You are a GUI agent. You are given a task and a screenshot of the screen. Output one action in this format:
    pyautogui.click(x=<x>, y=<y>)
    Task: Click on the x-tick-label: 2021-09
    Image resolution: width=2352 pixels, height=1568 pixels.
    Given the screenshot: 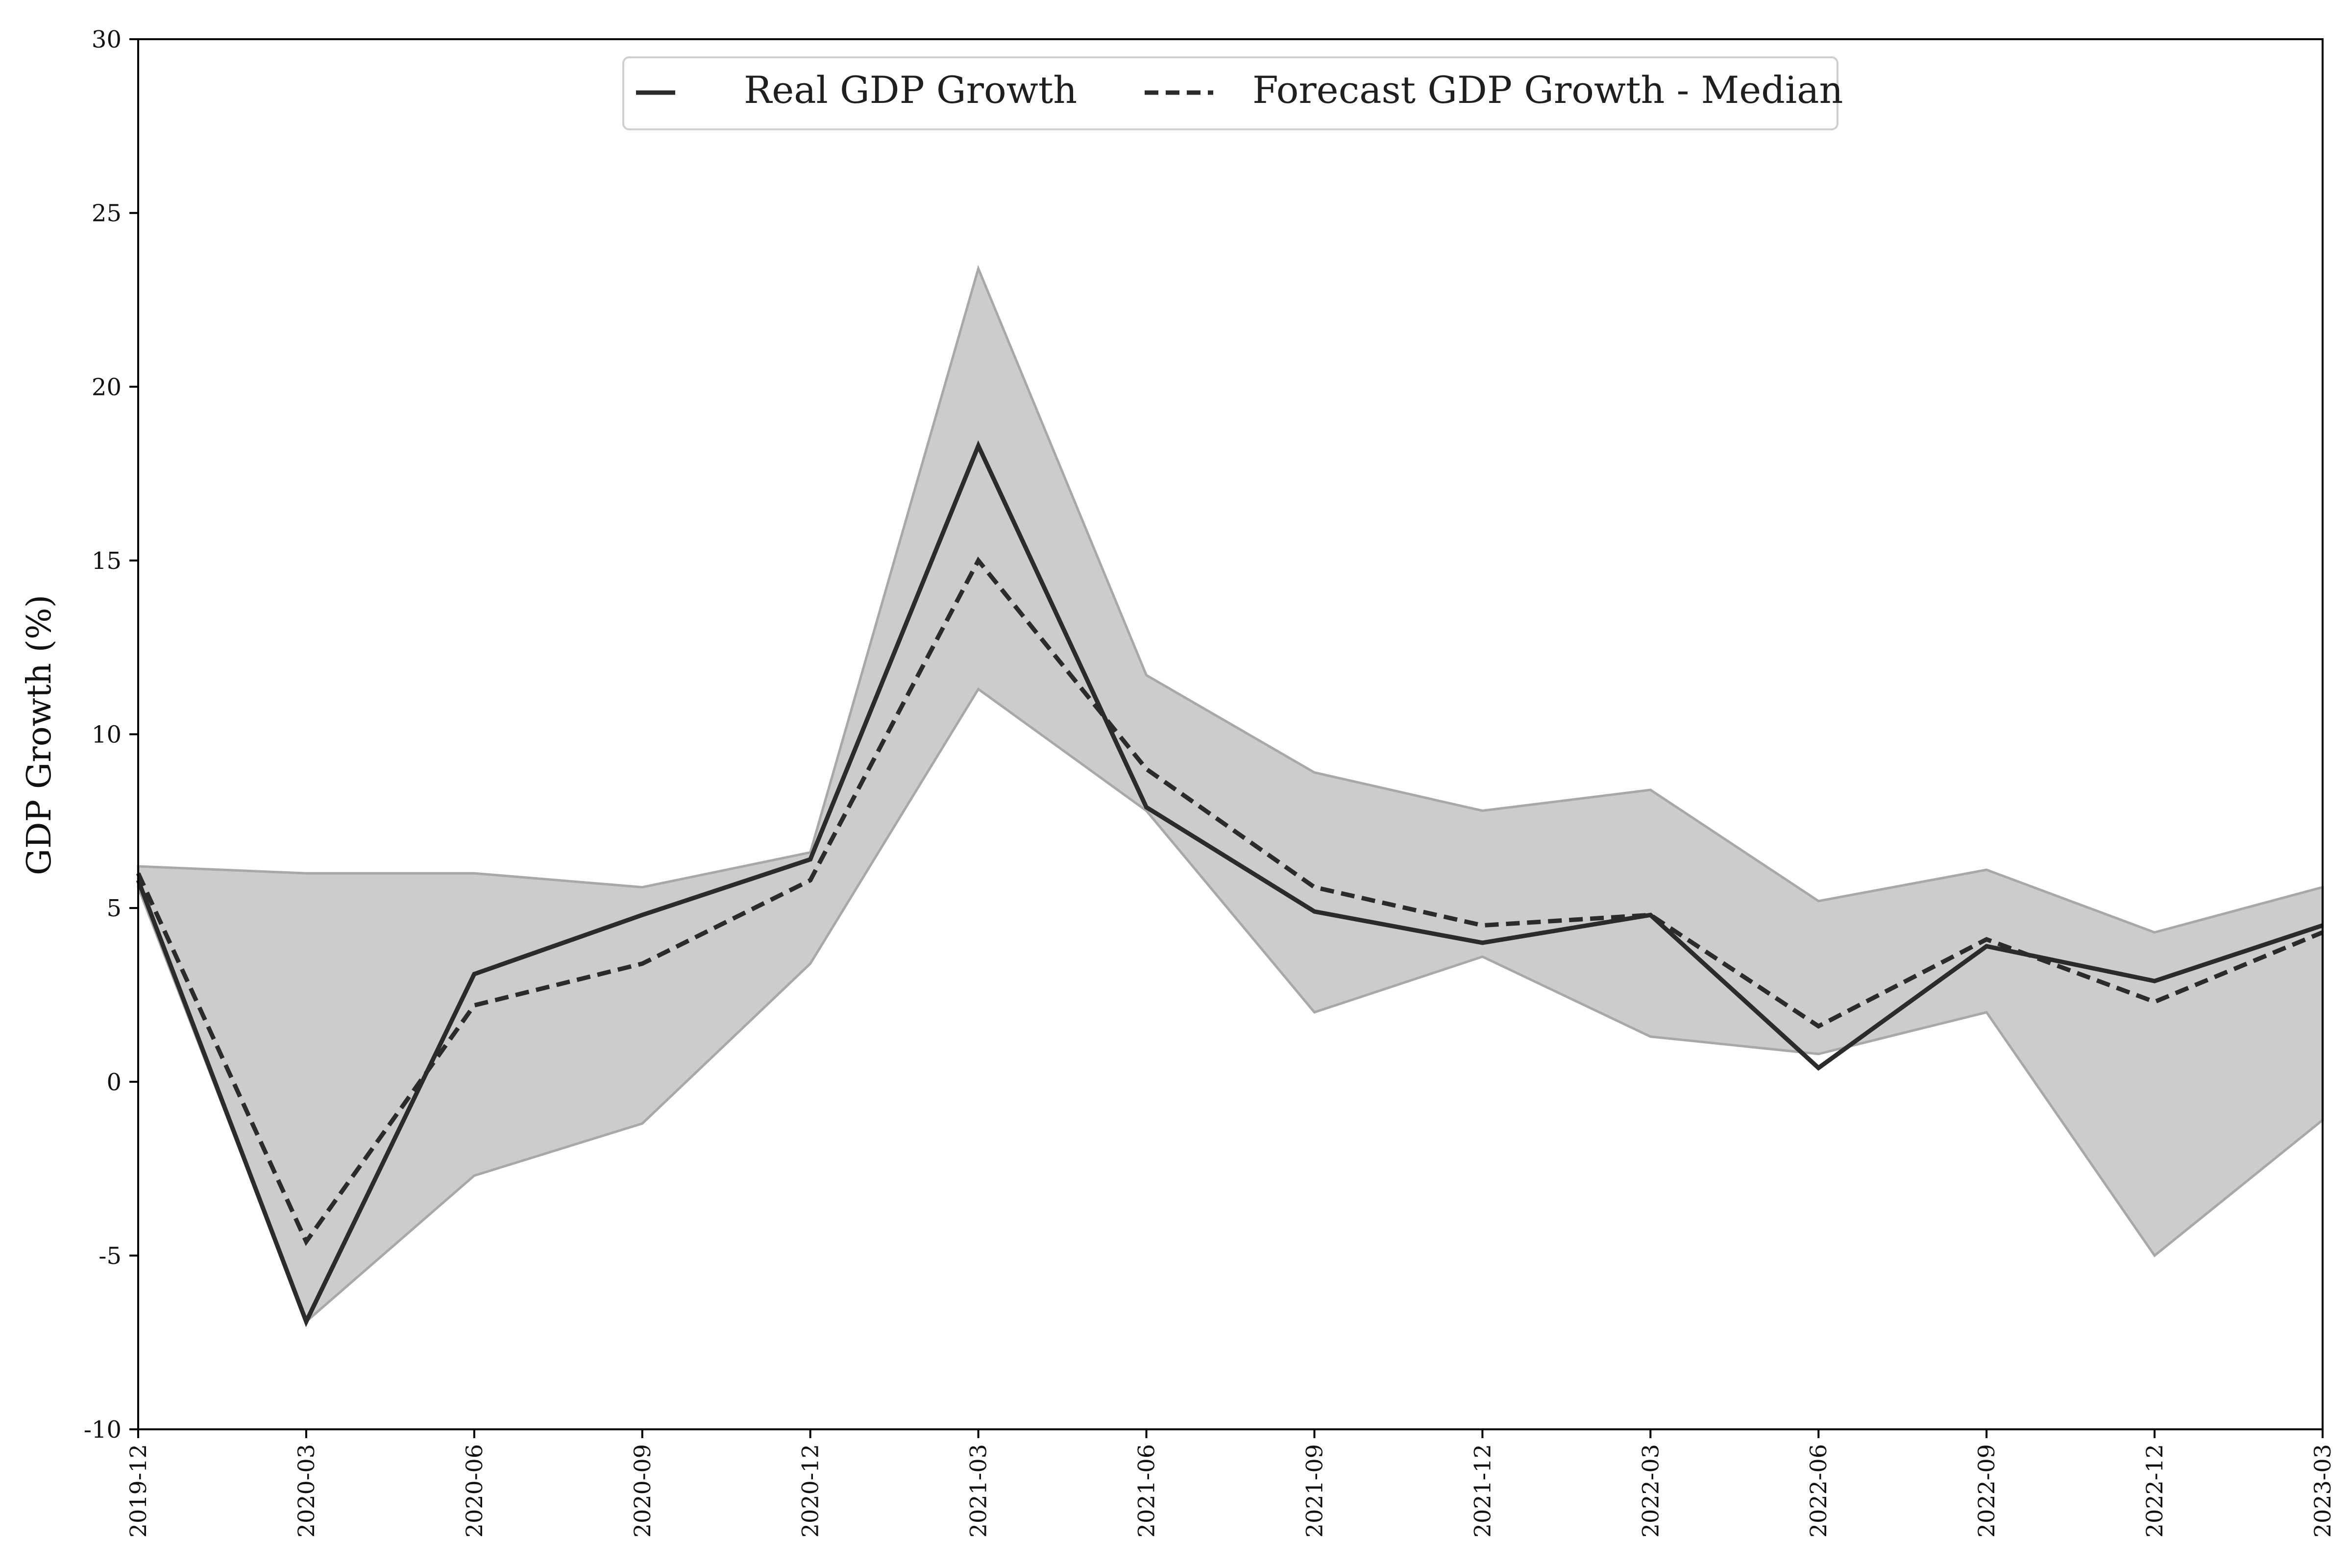 What is the action you would take?
    pyautogui.click(x=1314, y=1491)
    